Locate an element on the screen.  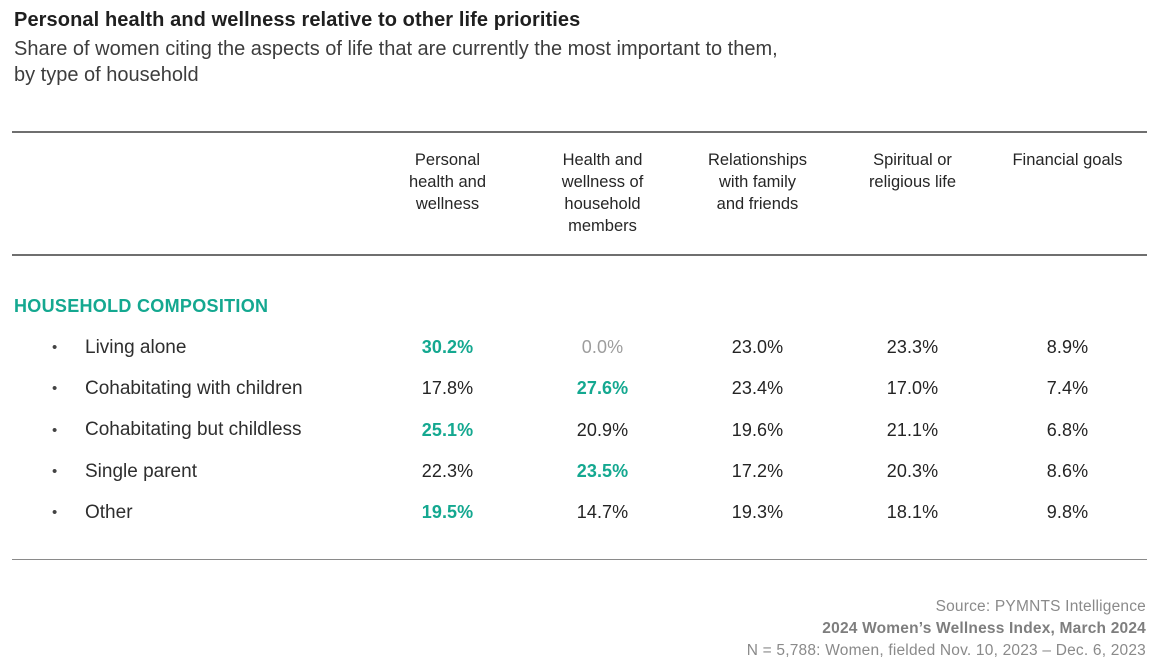
divider-top is located at coordinates (579, 132).